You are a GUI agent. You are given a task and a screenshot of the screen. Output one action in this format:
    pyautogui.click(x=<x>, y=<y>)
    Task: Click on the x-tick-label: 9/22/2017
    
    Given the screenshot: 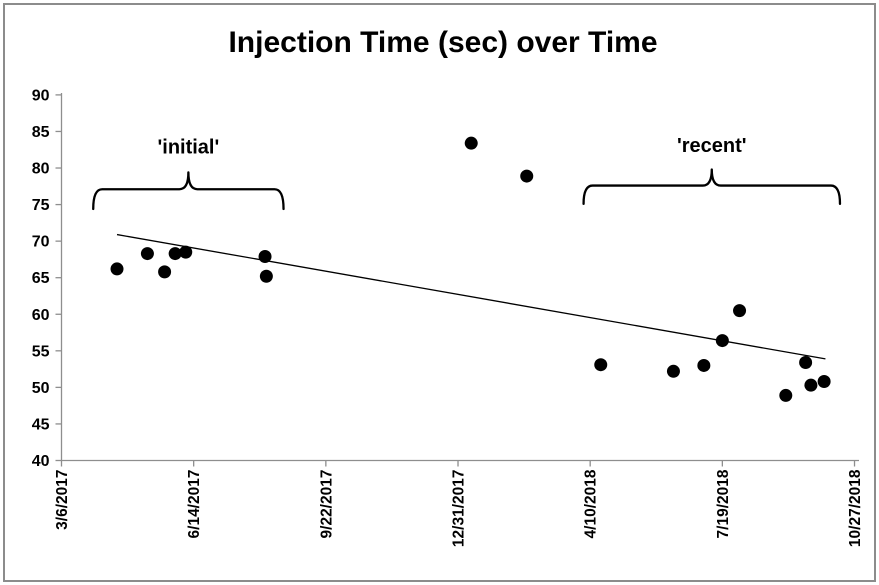 What is the action you would take?
    pyautogui.click(x=326, y=504)
    